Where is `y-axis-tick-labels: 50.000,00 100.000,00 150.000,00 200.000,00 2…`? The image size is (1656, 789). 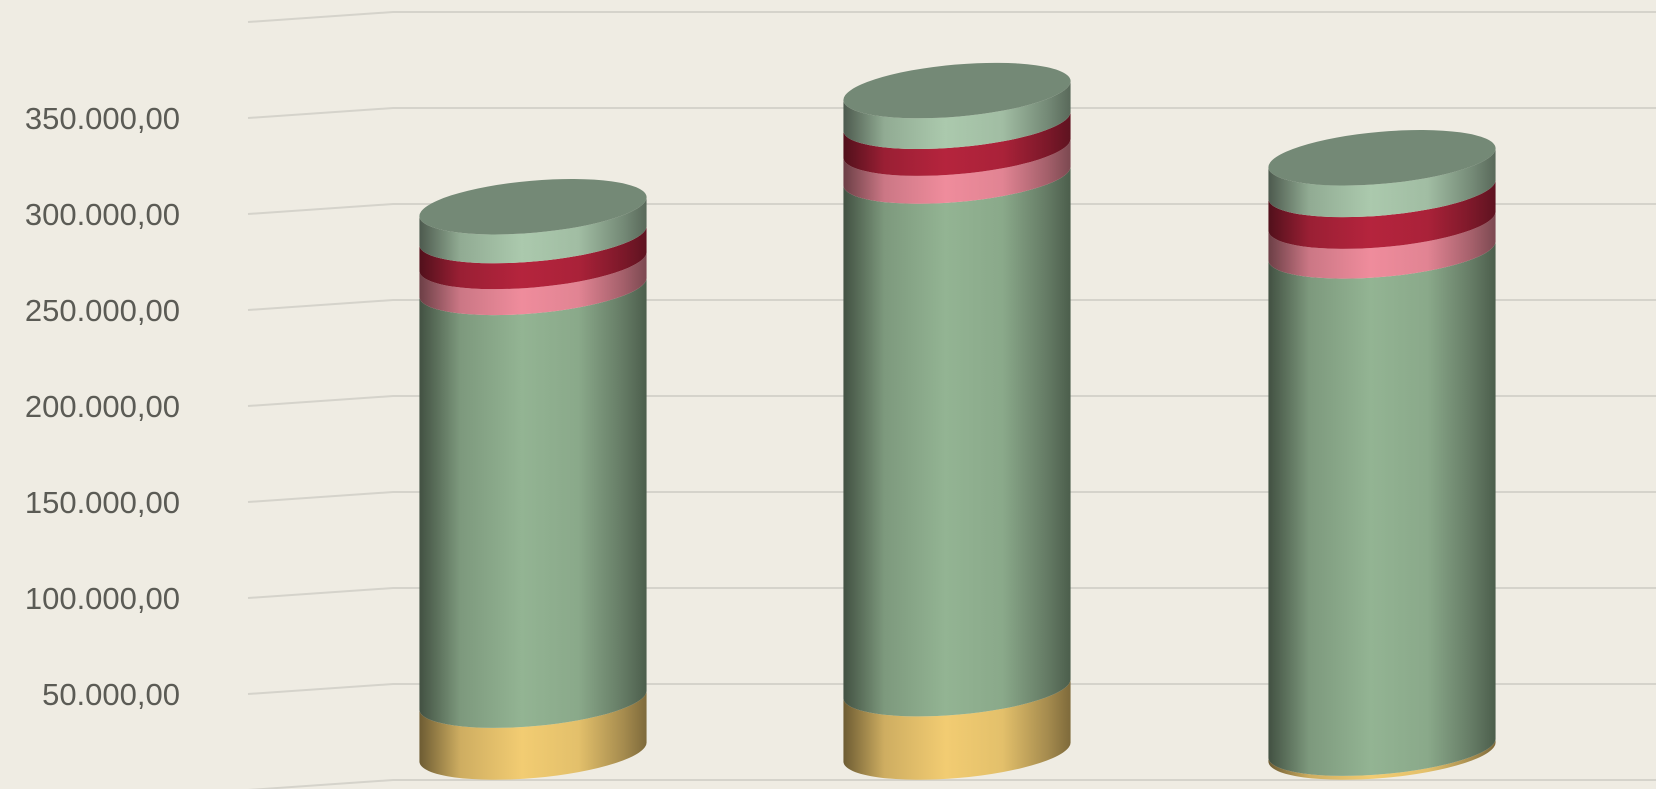
y-axis-tick-labels: 50.000,00 100.000,00 150.000,00 200.000,00 2… is located at coordinates (102, 406).